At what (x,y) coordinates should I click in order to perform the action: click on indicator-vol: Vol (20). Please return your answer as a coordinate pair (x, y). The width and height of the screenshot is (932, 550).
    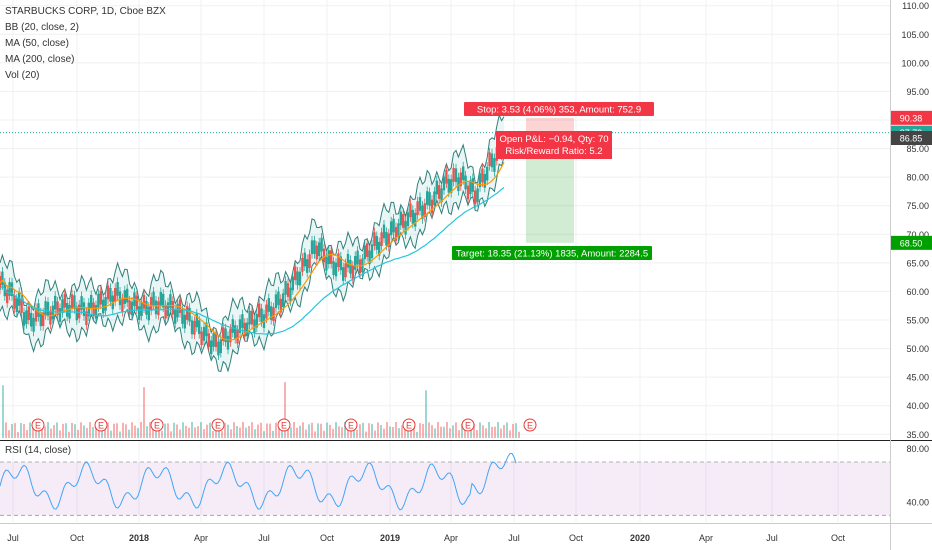
    Looking at the image, I should click on (22, 75).